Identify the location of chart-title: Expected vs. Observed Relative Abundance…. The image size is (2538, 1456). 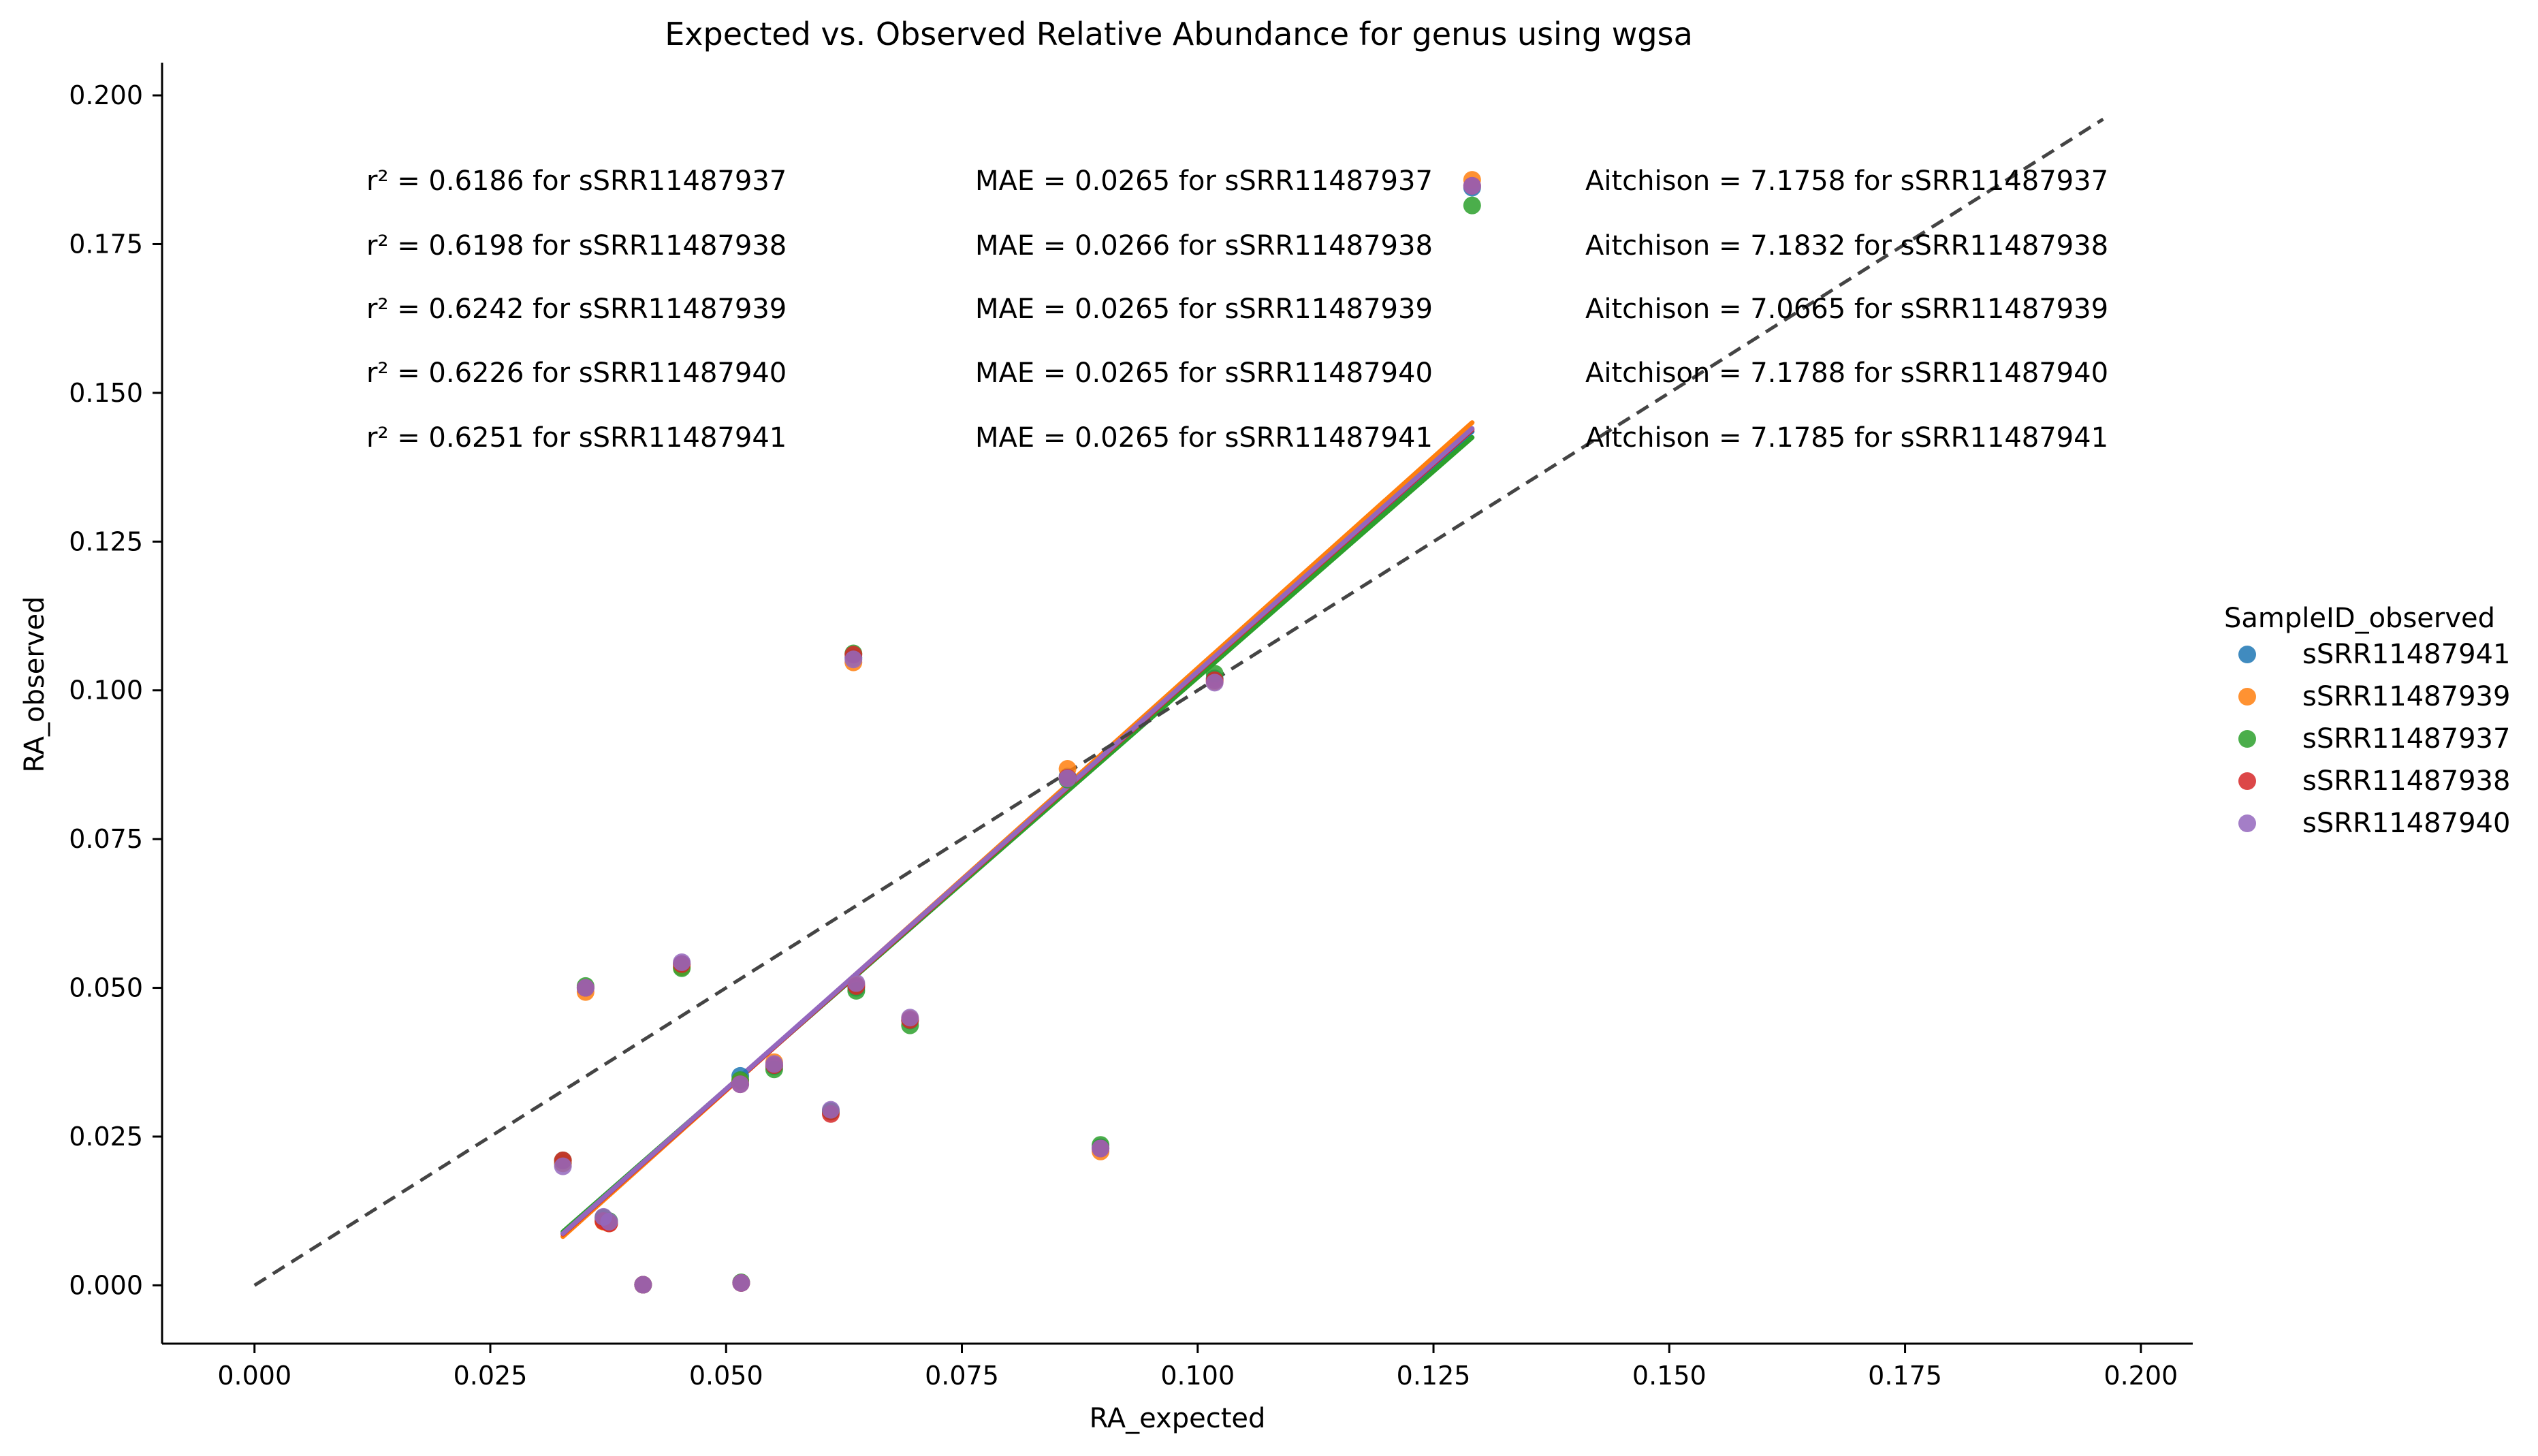
(1179, 34).